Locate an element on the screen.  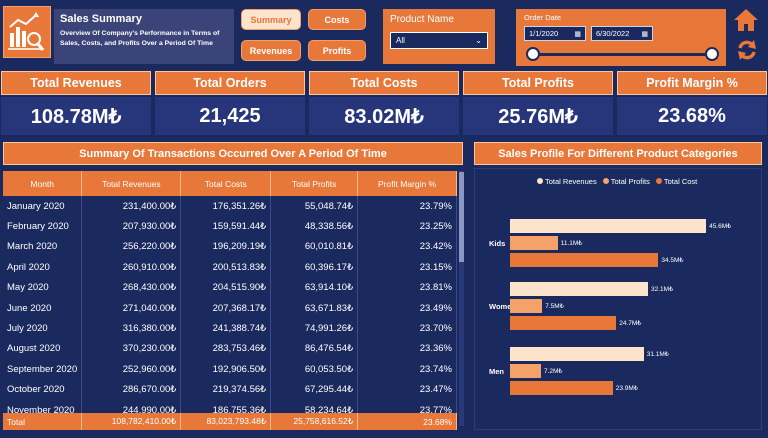
cell-margin: 23.74% is located at coordinates (407, 369).